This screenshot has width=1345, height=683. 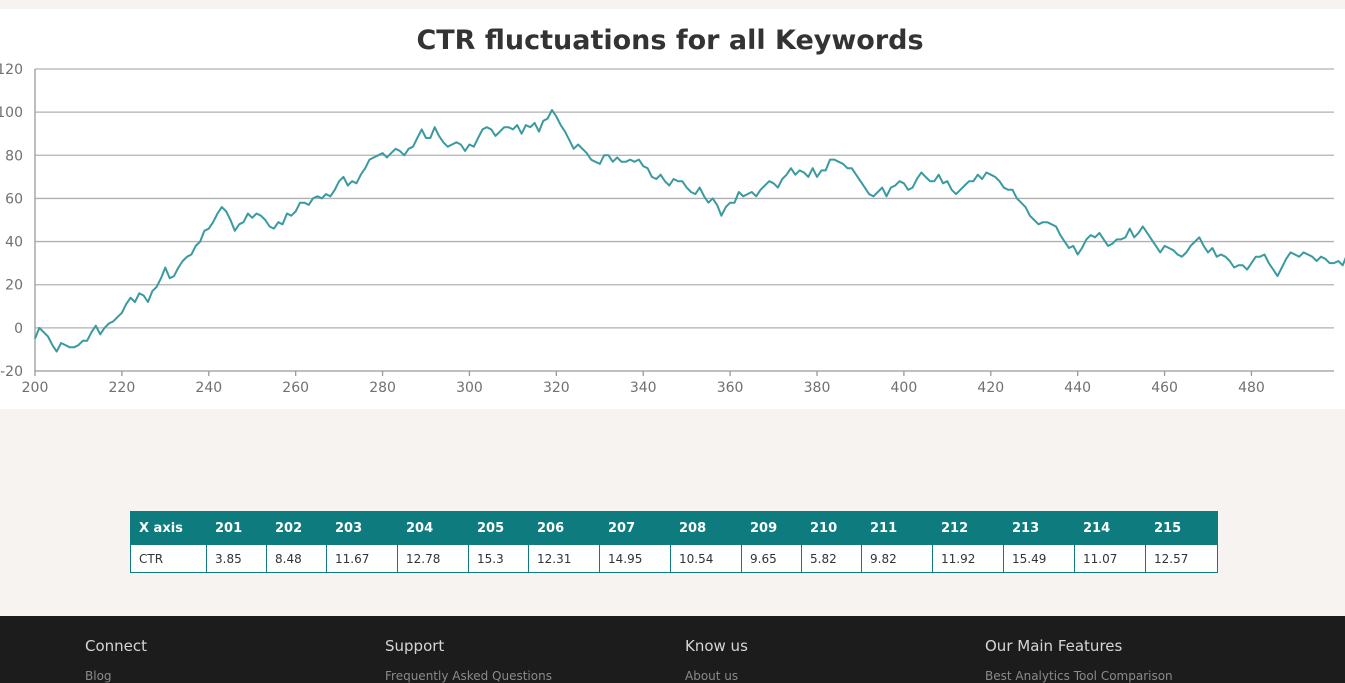 I want to click on footer-link-tool-comparison: Best Analytics Tool Comparison, so click(x=1079, y=676).